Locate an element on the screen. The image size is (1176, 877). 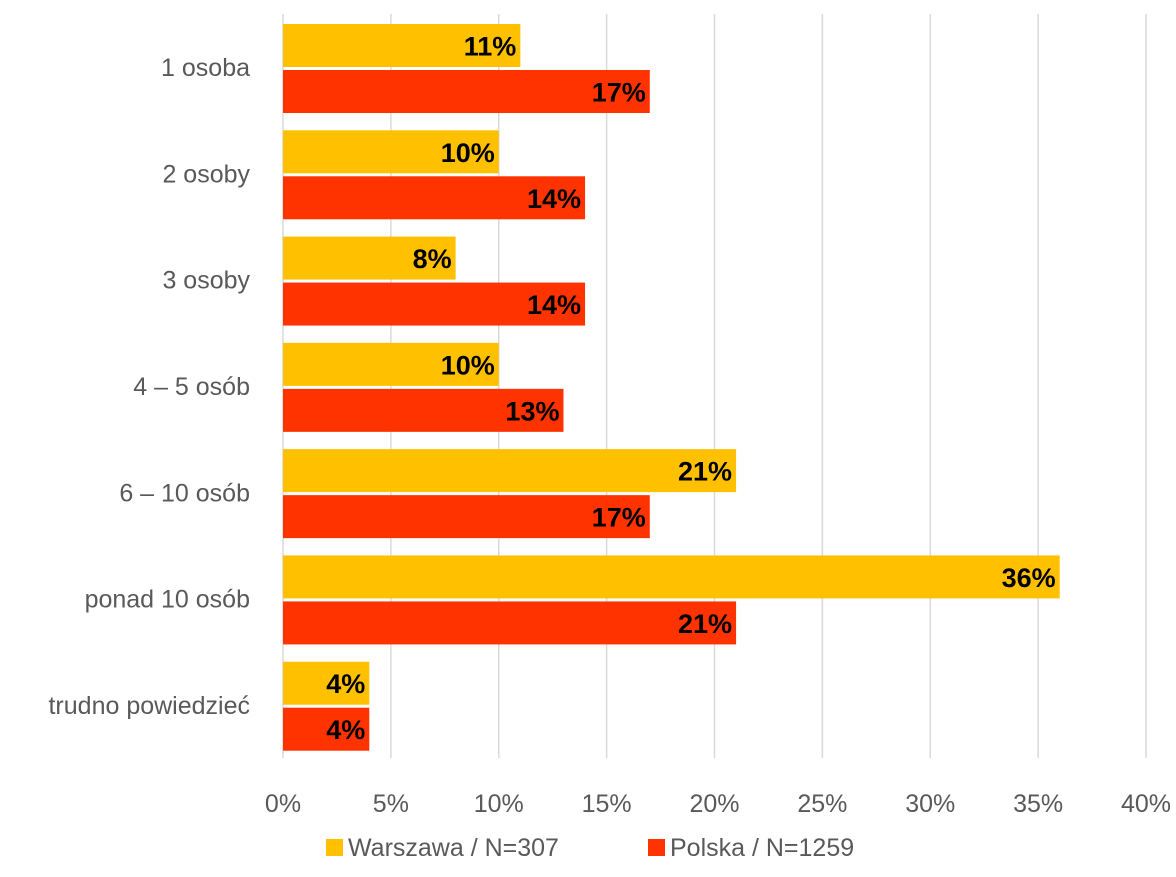
category-label: trudno powiedzieć is located at coordinates (149, 706).